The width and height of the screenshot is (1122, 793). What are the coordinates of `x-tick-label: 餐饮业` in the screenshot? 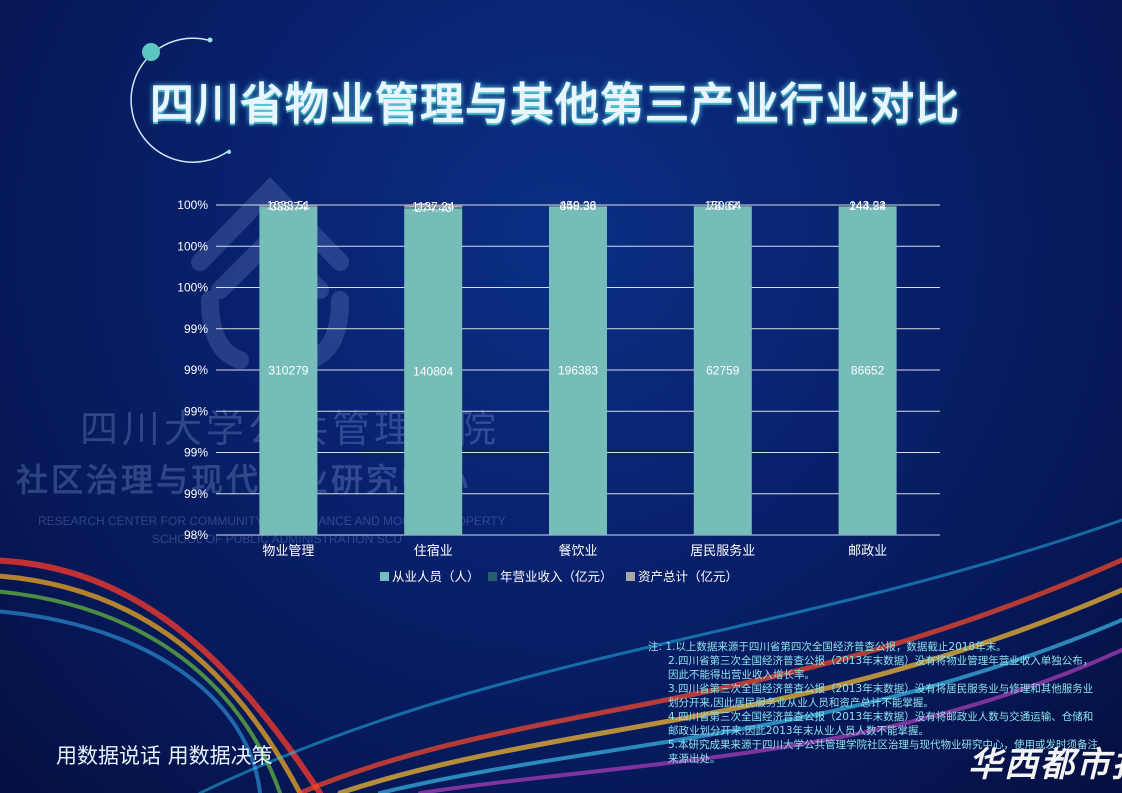 It's located at (577, 551).